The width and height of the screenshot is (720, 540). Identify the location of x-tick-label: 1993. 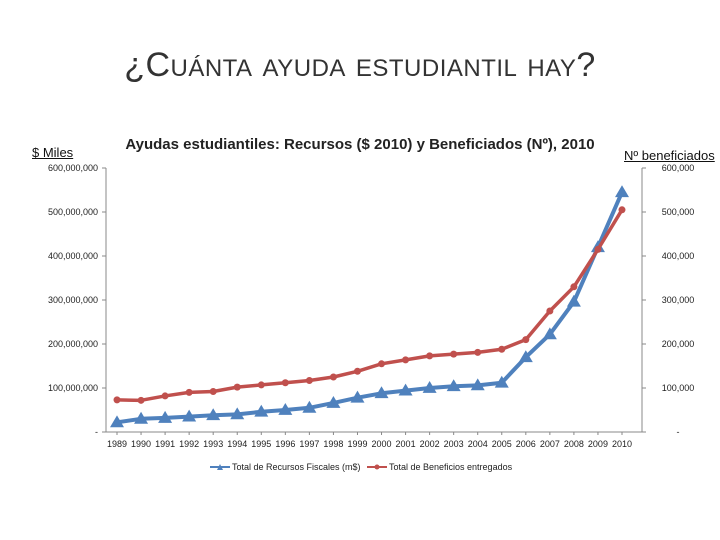
(213, 444).